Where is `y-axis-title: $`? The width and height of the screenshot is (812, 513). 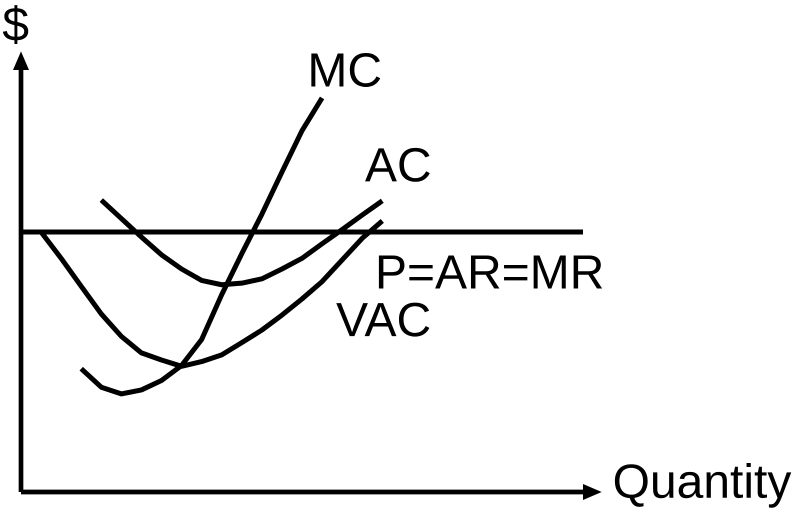
y-axis-title: $ is located at coordinates (15, 24).